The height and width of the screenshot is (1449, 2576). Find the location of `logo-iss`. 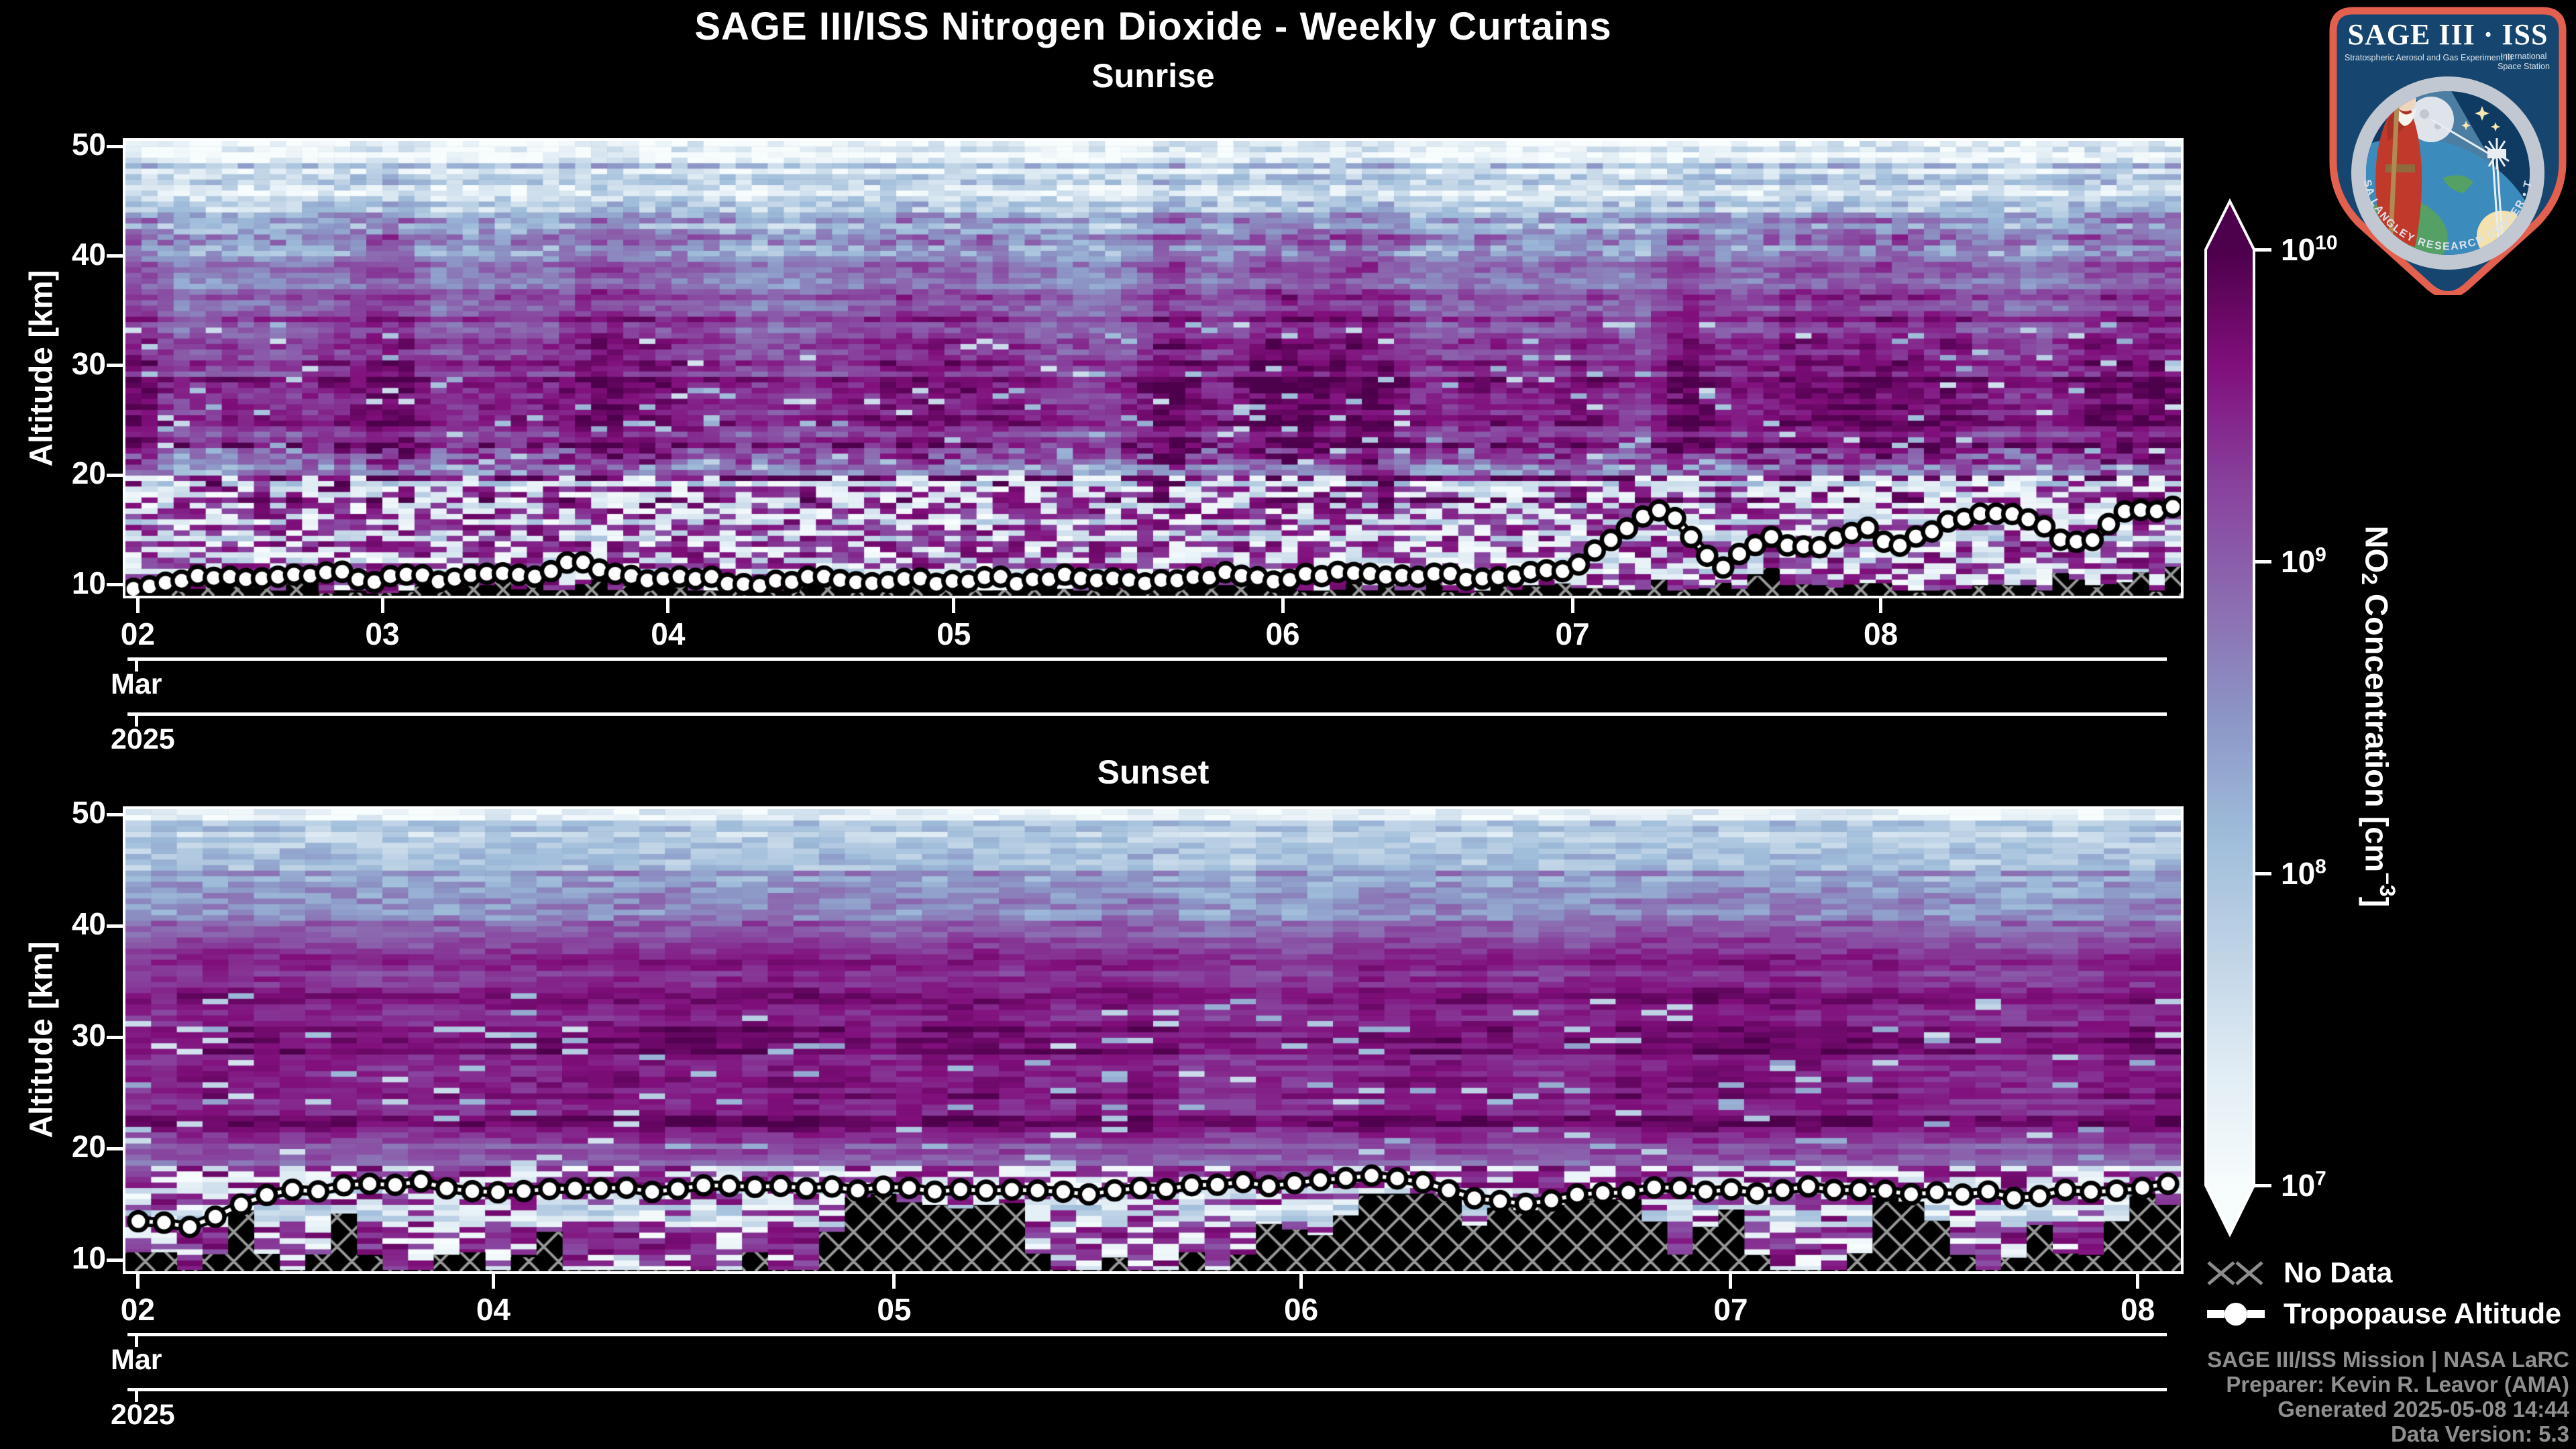

logo-iss is located at coordinates (2470, 178).